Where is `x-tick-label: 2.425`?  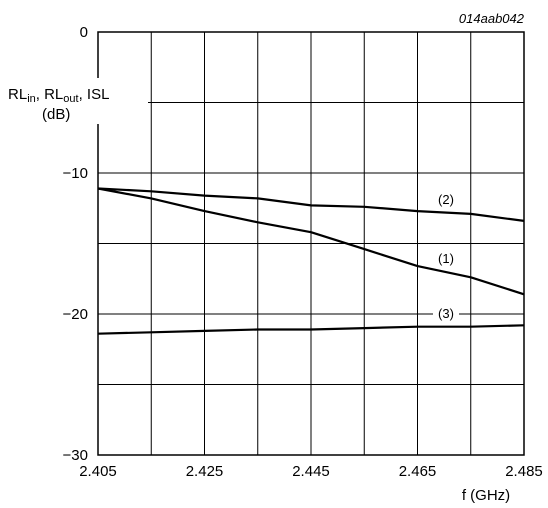 x-tick-label: 2.425 is located at coordinates (205, 471).